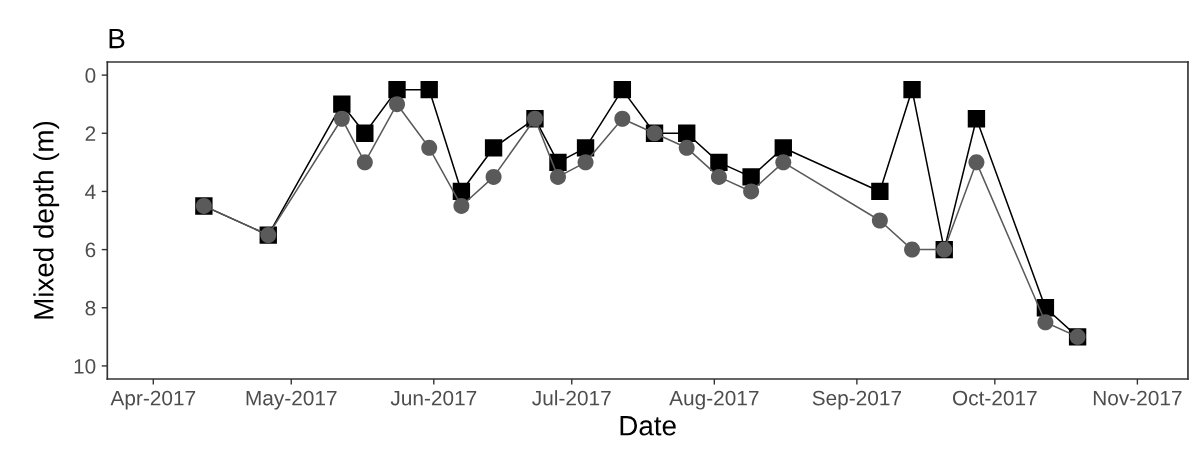 Image resolution: width=1203 pixels, height=467 pixels. Describe the element at coordinates (153, 400) in the screenshot. I see `x-tick-label: Apr-2017` at that location.